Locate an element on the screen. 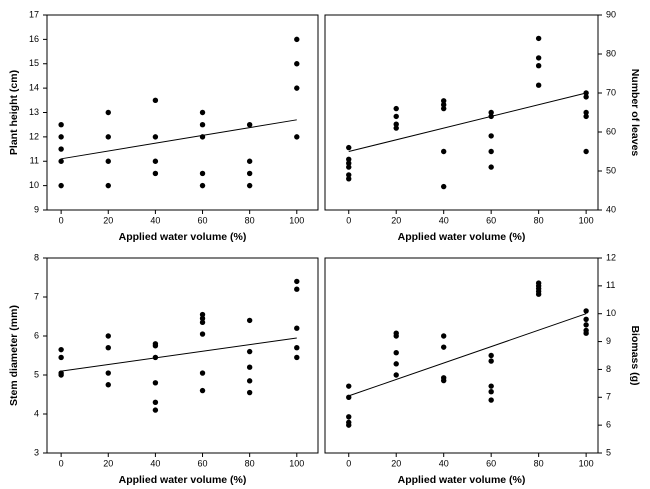 The width and height of the screenshot is (650, 489). y-tick-label: 10 is located at coordinates (611, 313).